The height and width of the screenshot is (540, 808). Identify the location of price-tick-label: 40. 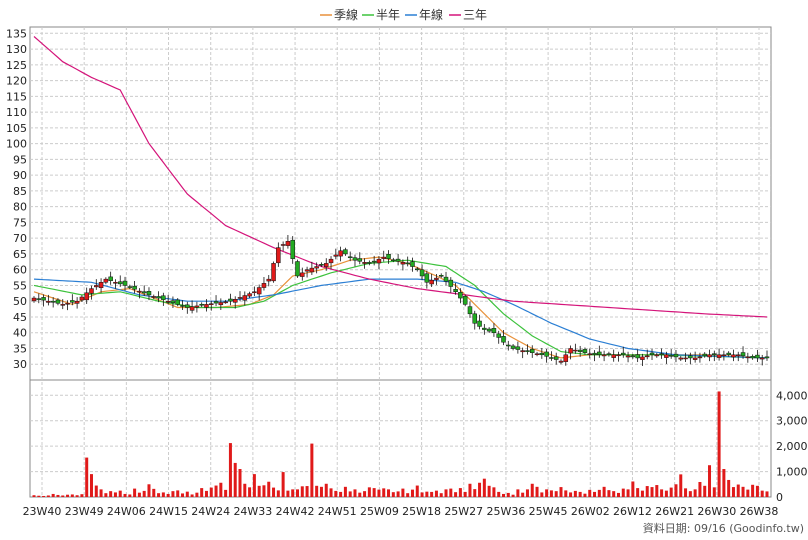
(20, 333).